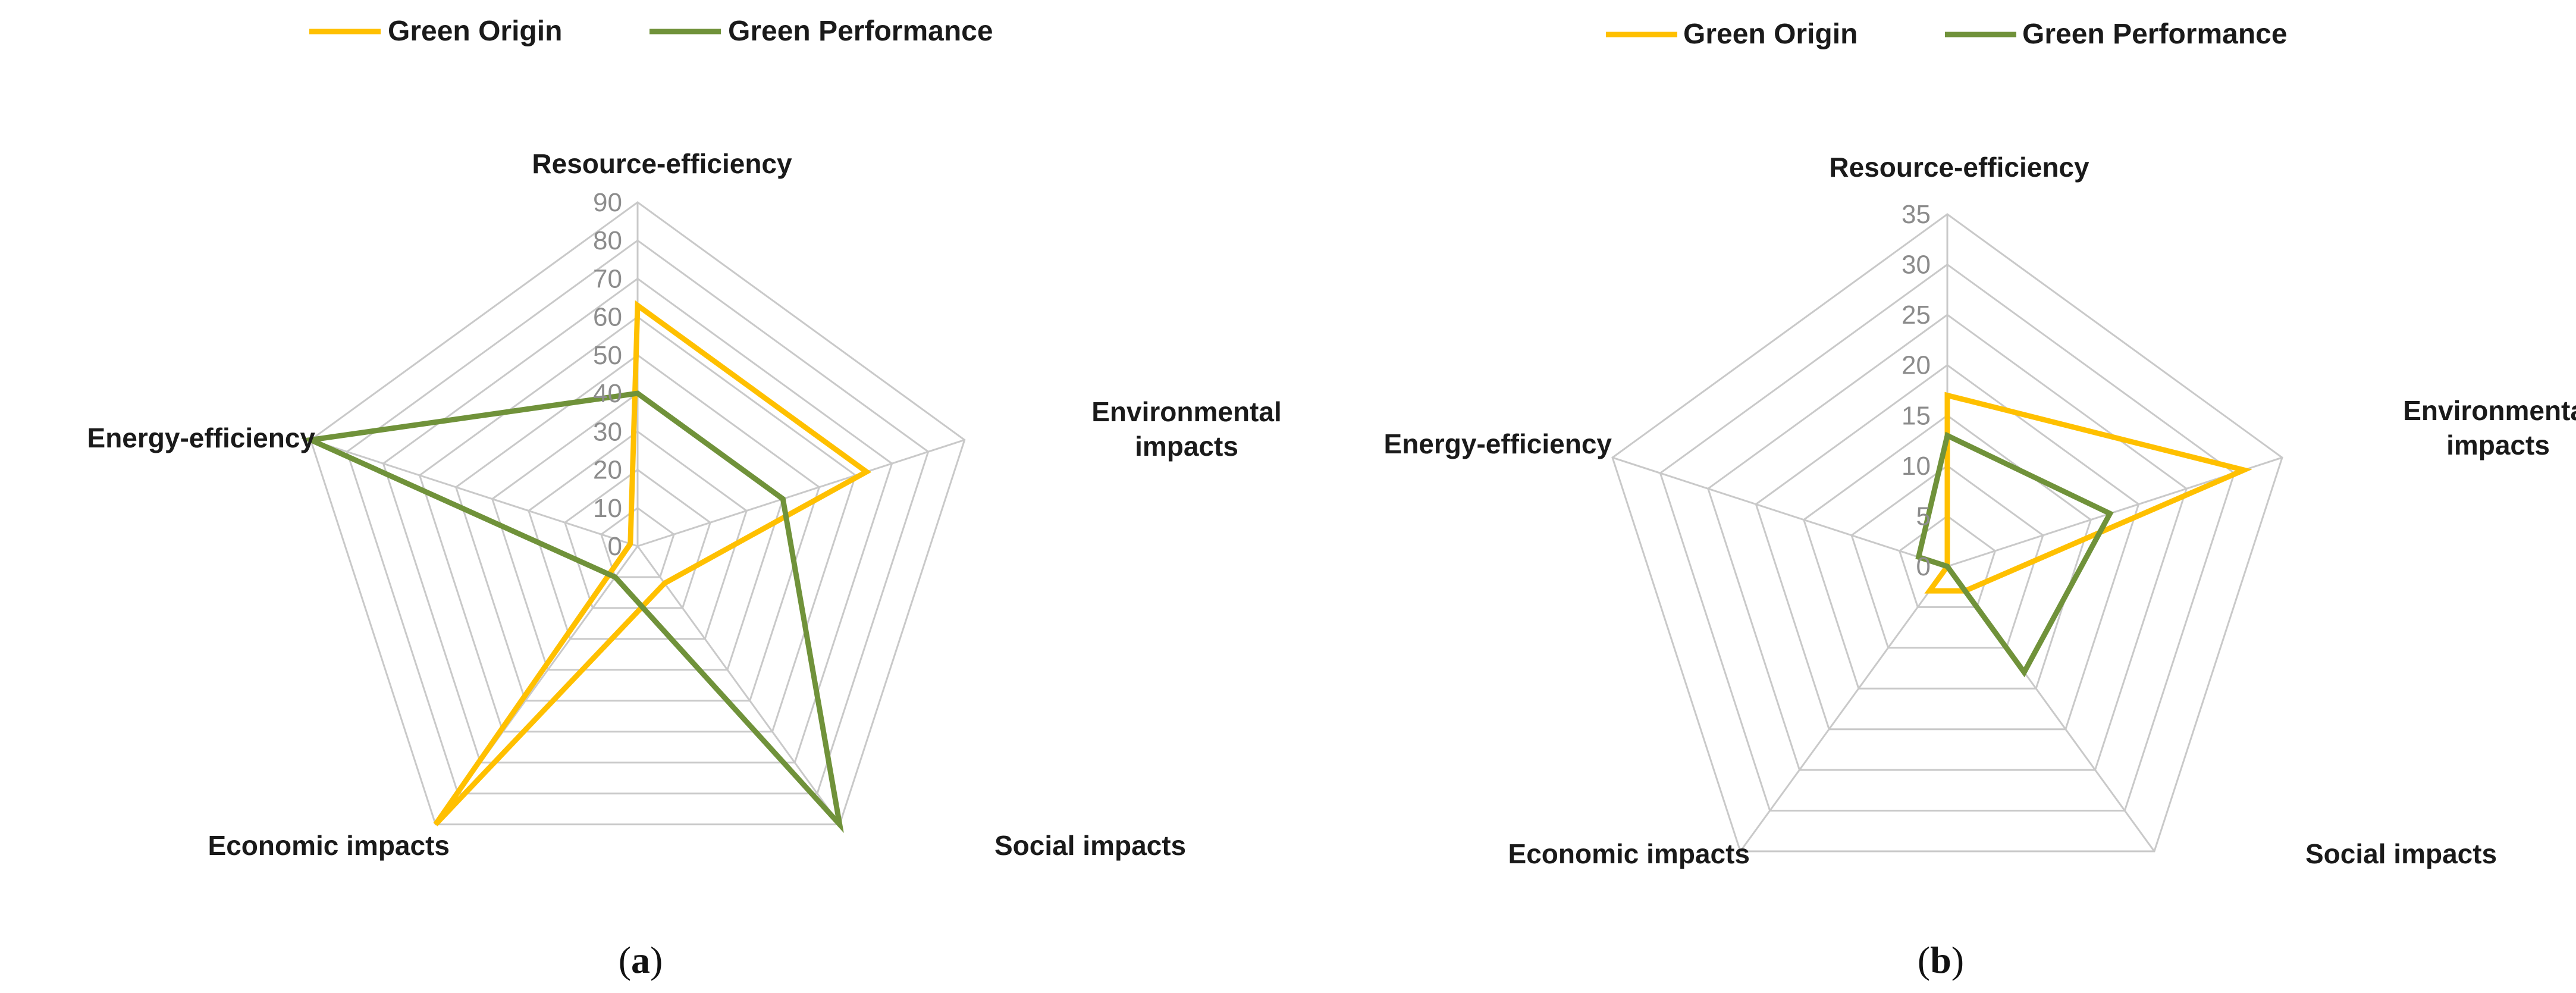 This screenshot has width=2576, height=993. What do you see at coordinates (607, 240) in the screenshot?
I see `tick-label: 80` at bounding box center [607, 240].